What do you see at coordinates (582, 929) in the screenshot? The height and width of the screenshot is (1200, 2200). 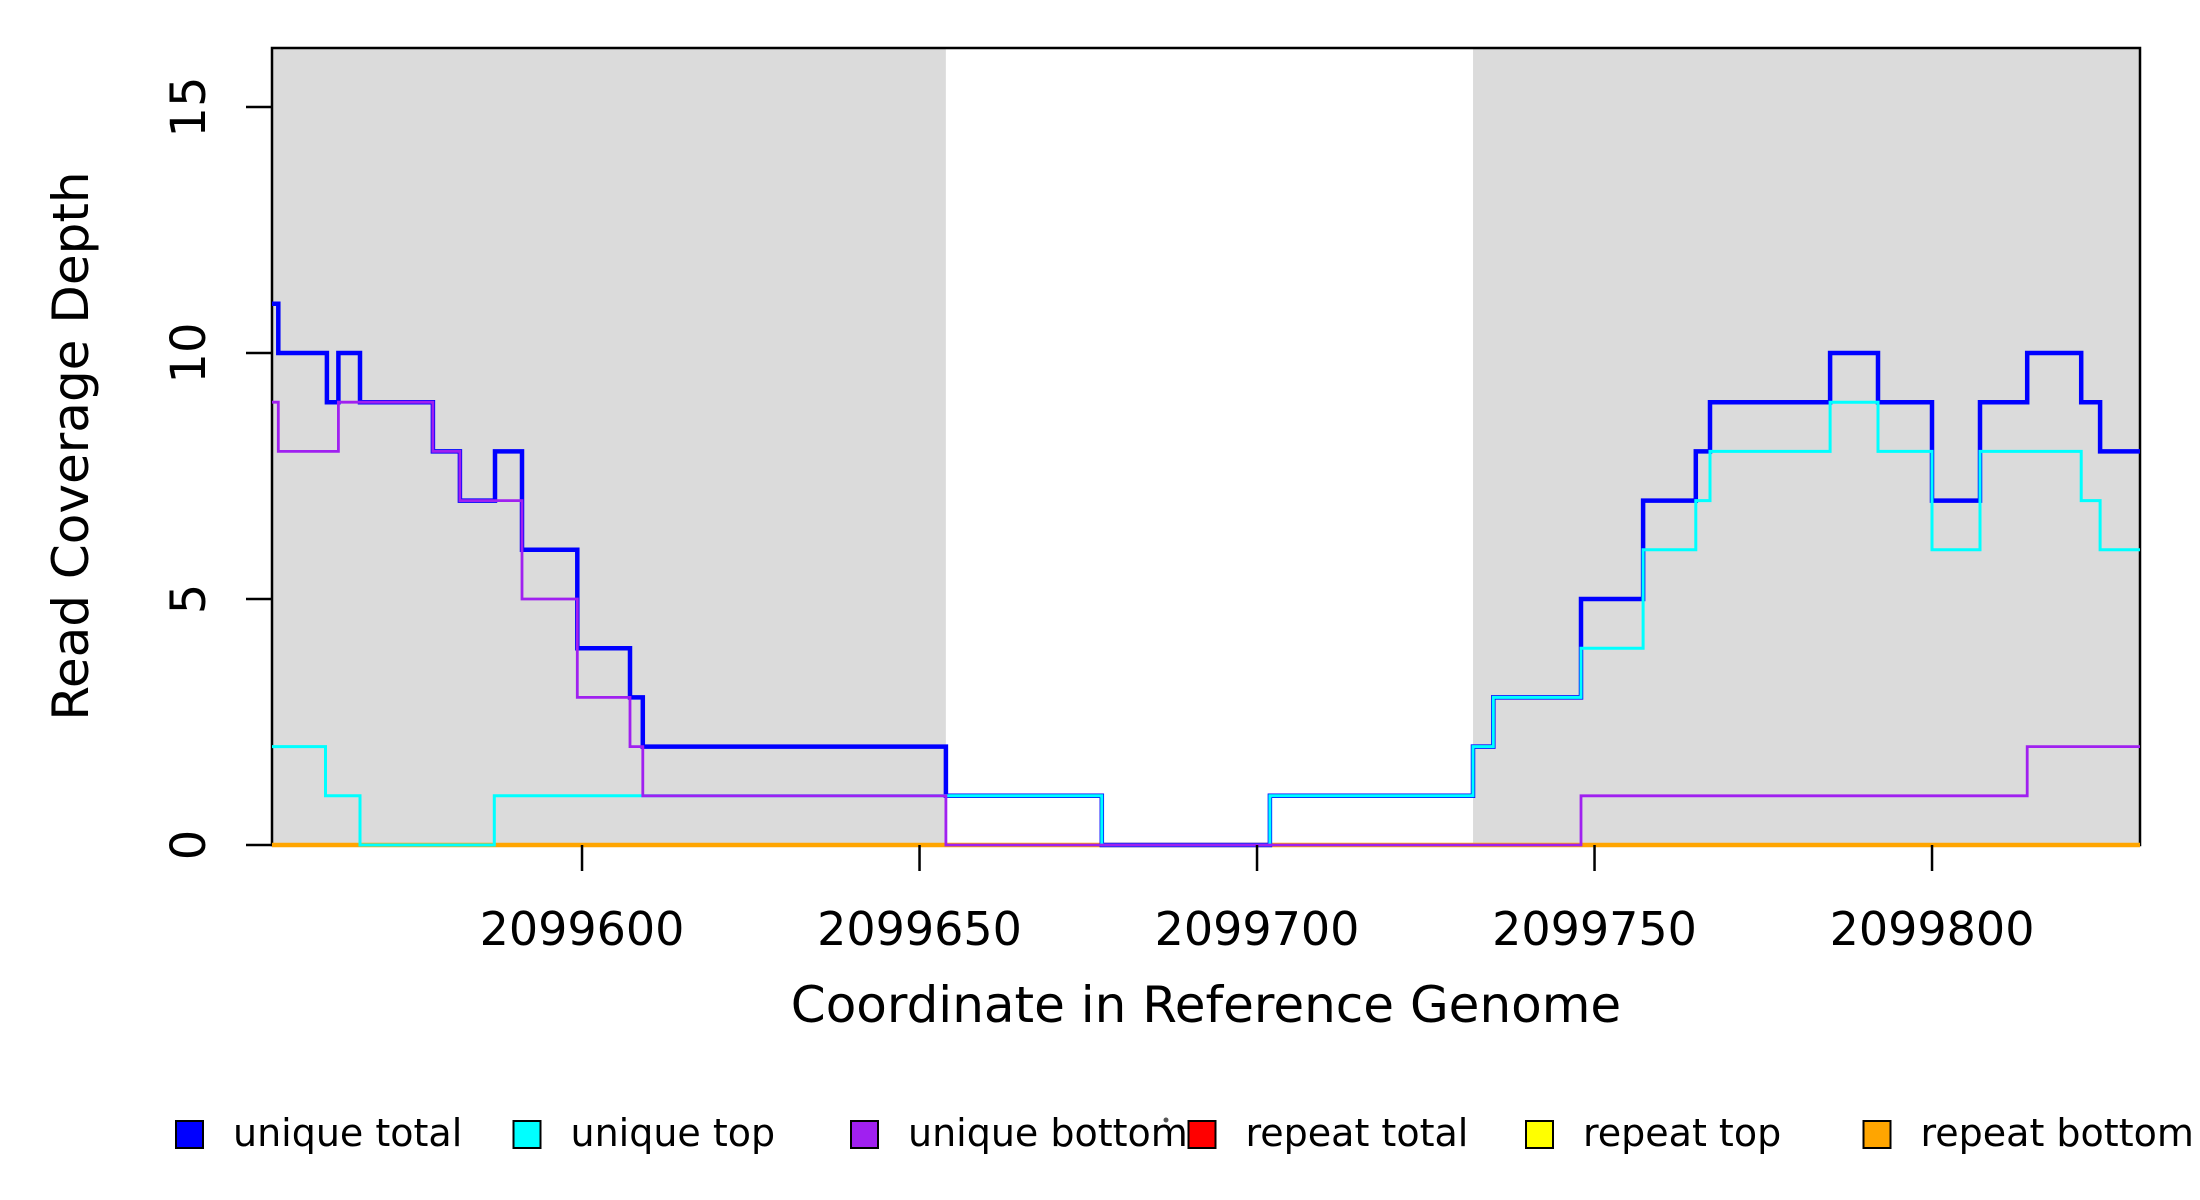 I see `x-axis-tick-label: 2099600` at bounding box center [582, 929].